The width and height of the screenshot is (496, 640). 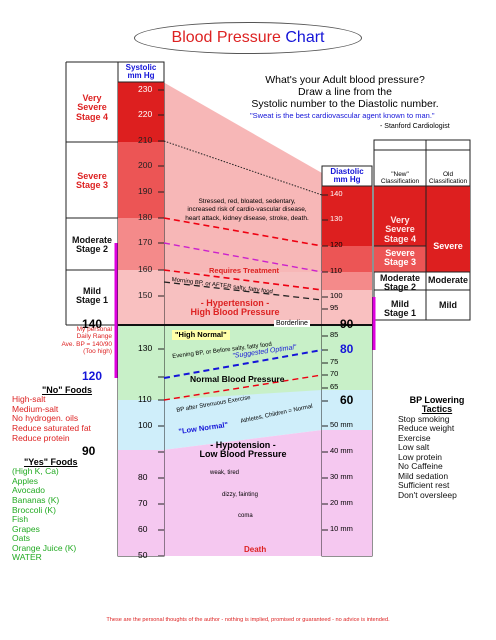 I want to click on yes-food-item-6: Grapes, so click(x=26, y=528).